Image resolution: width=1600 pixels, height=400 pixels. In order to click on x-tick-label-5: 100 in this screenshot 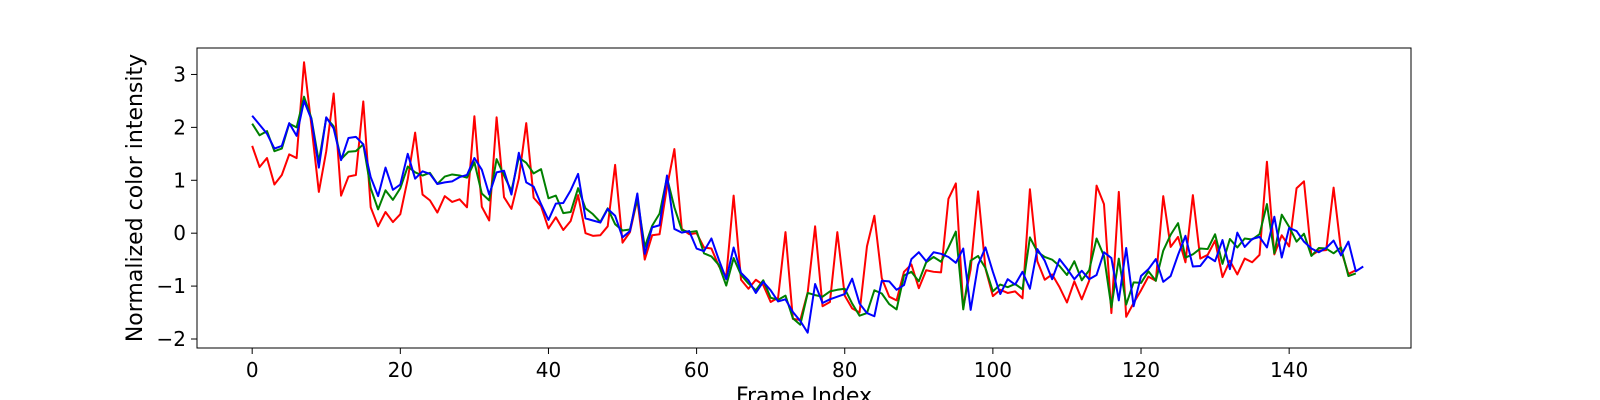, I will do `click(993, 370)`.